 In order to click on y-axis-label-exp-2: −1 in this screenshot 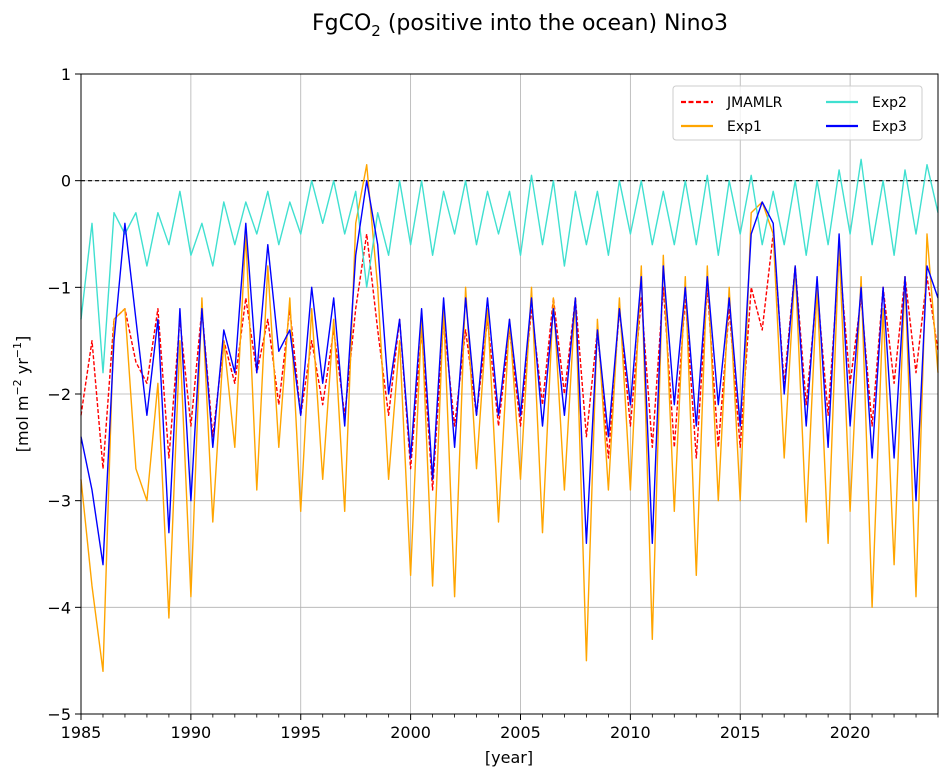, I will do `click(17, 350)`.